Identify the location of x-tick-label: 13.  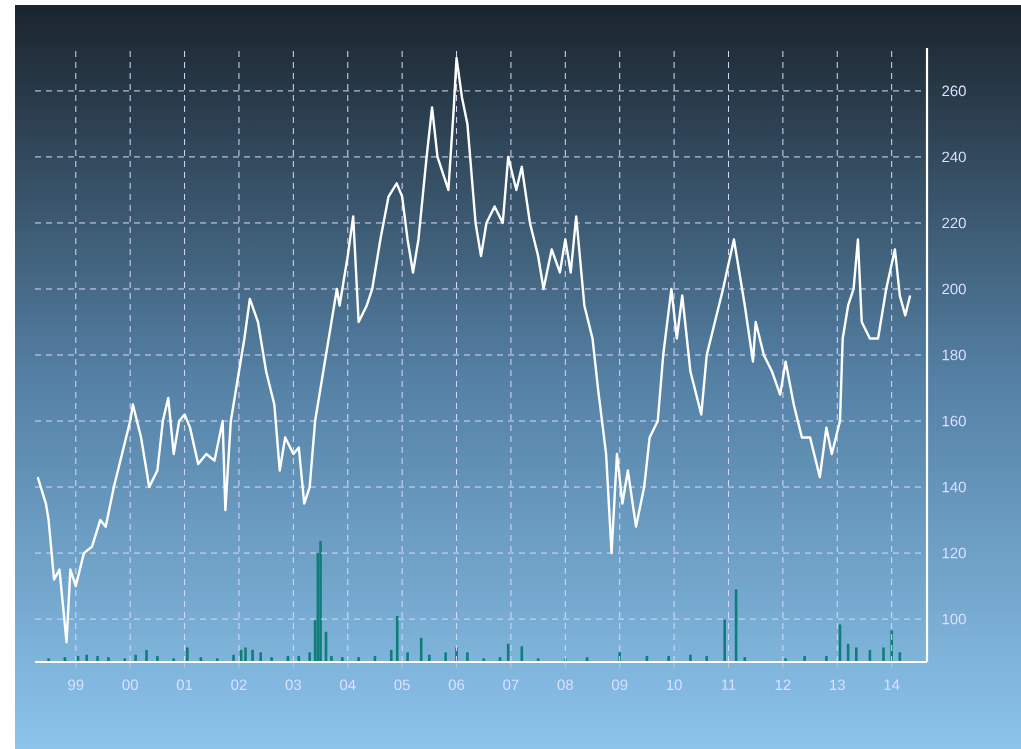
(837, 685).